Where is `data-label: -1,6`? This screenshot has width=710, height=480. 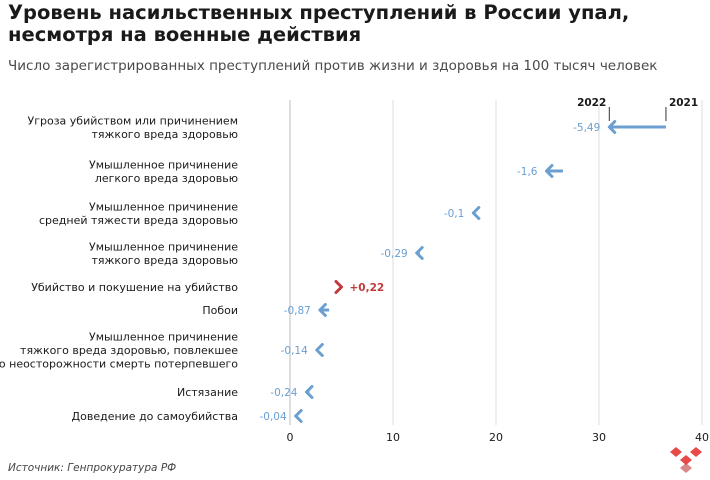
data-label: -1,6 is located at coordinates (527, 172).